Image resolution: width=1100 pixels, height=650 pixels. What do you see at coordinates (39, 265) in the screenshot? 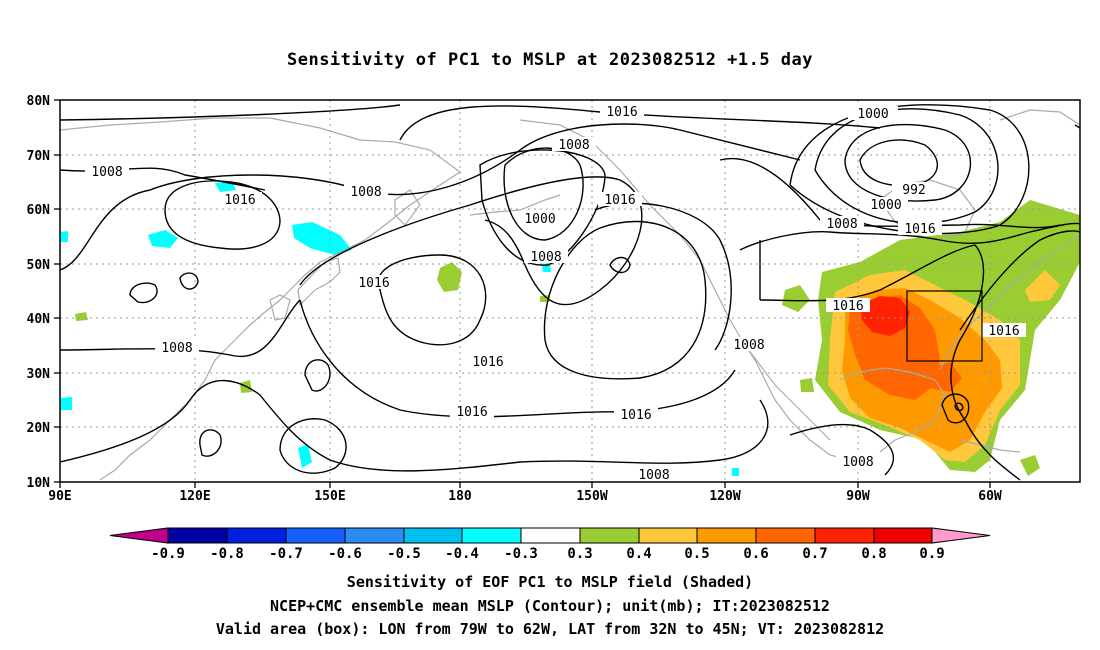
I see `lat-label: 50N` at bounding box center [39, 265].